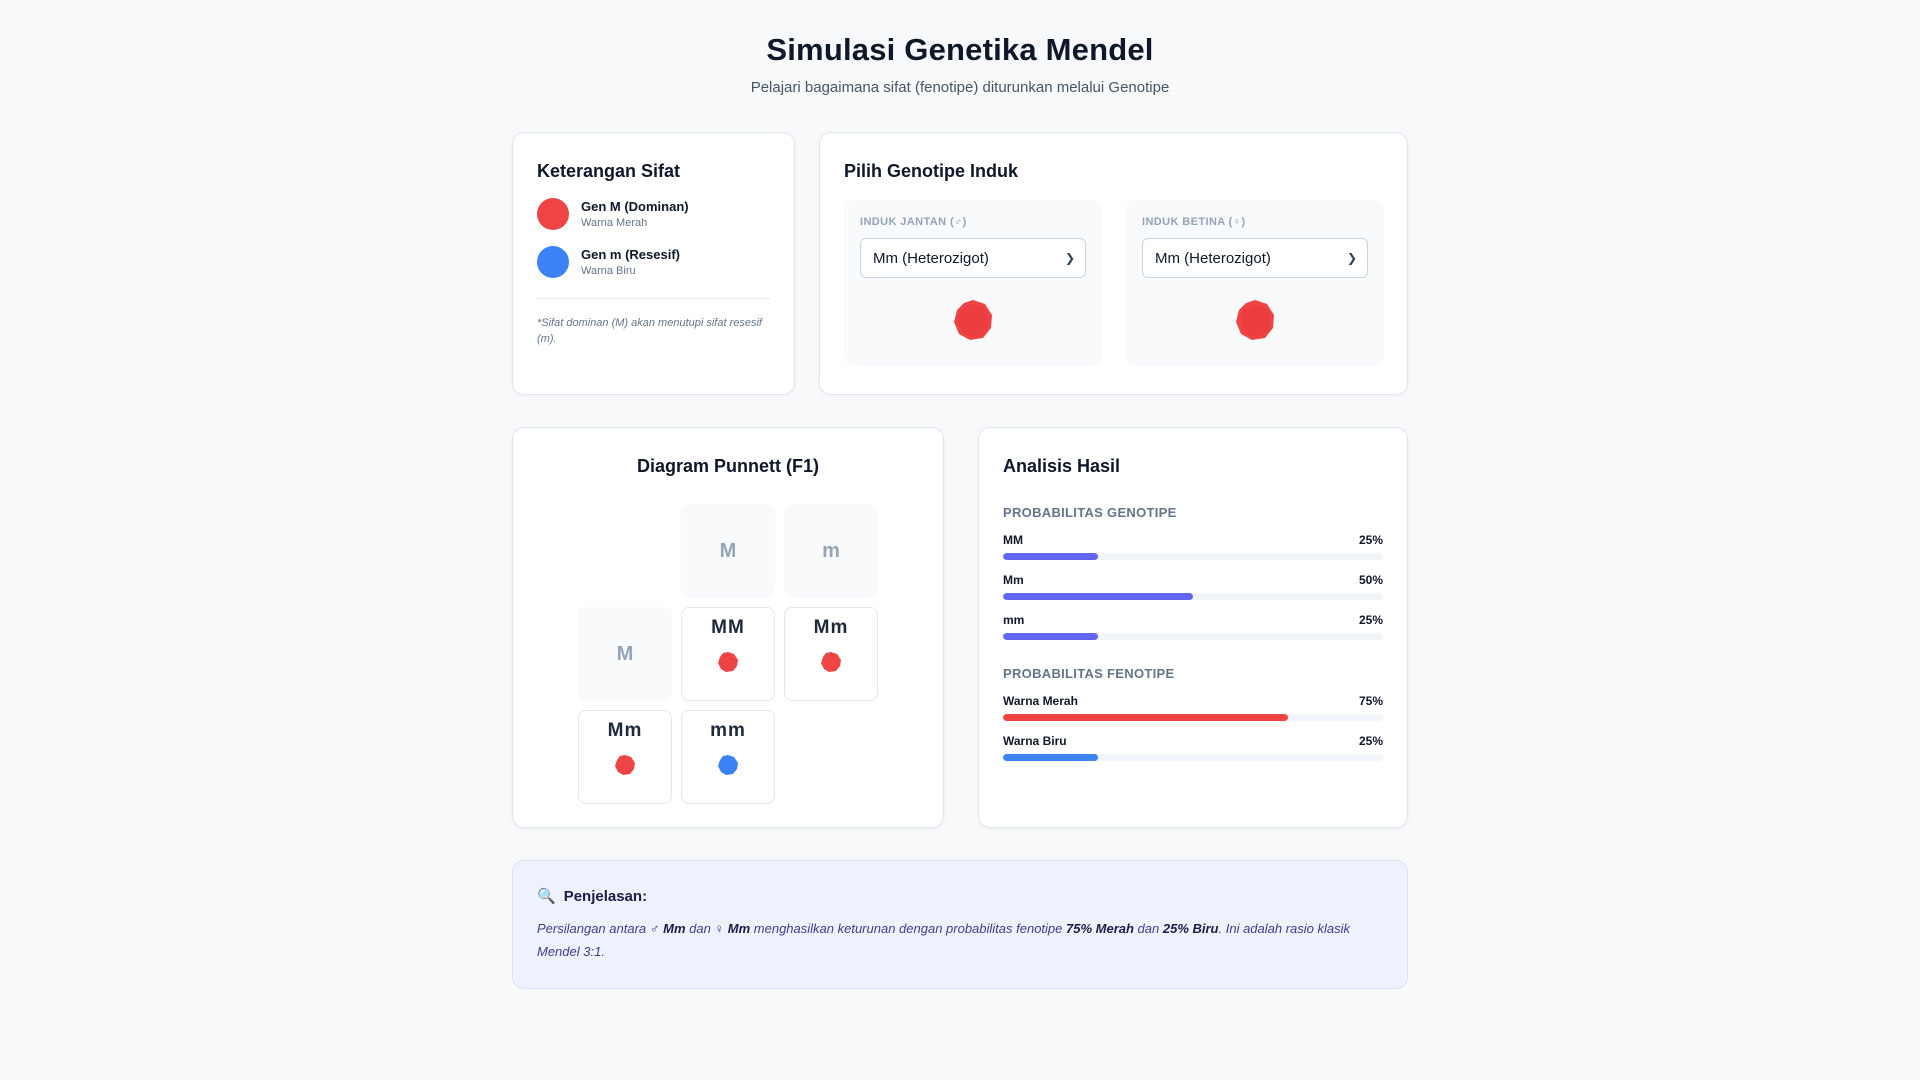 This screenshot has width=1920, height=1080. I want to click on blue-dot-icon, so click(553, 262).